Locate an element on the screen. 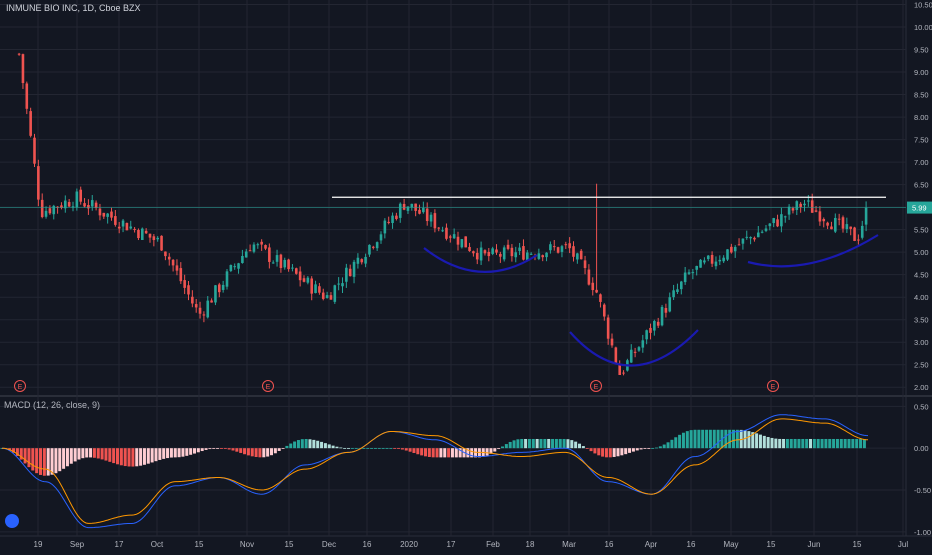 The image size is (932, 555). x-tick-label: Feb is located at coordinates (493, 544).